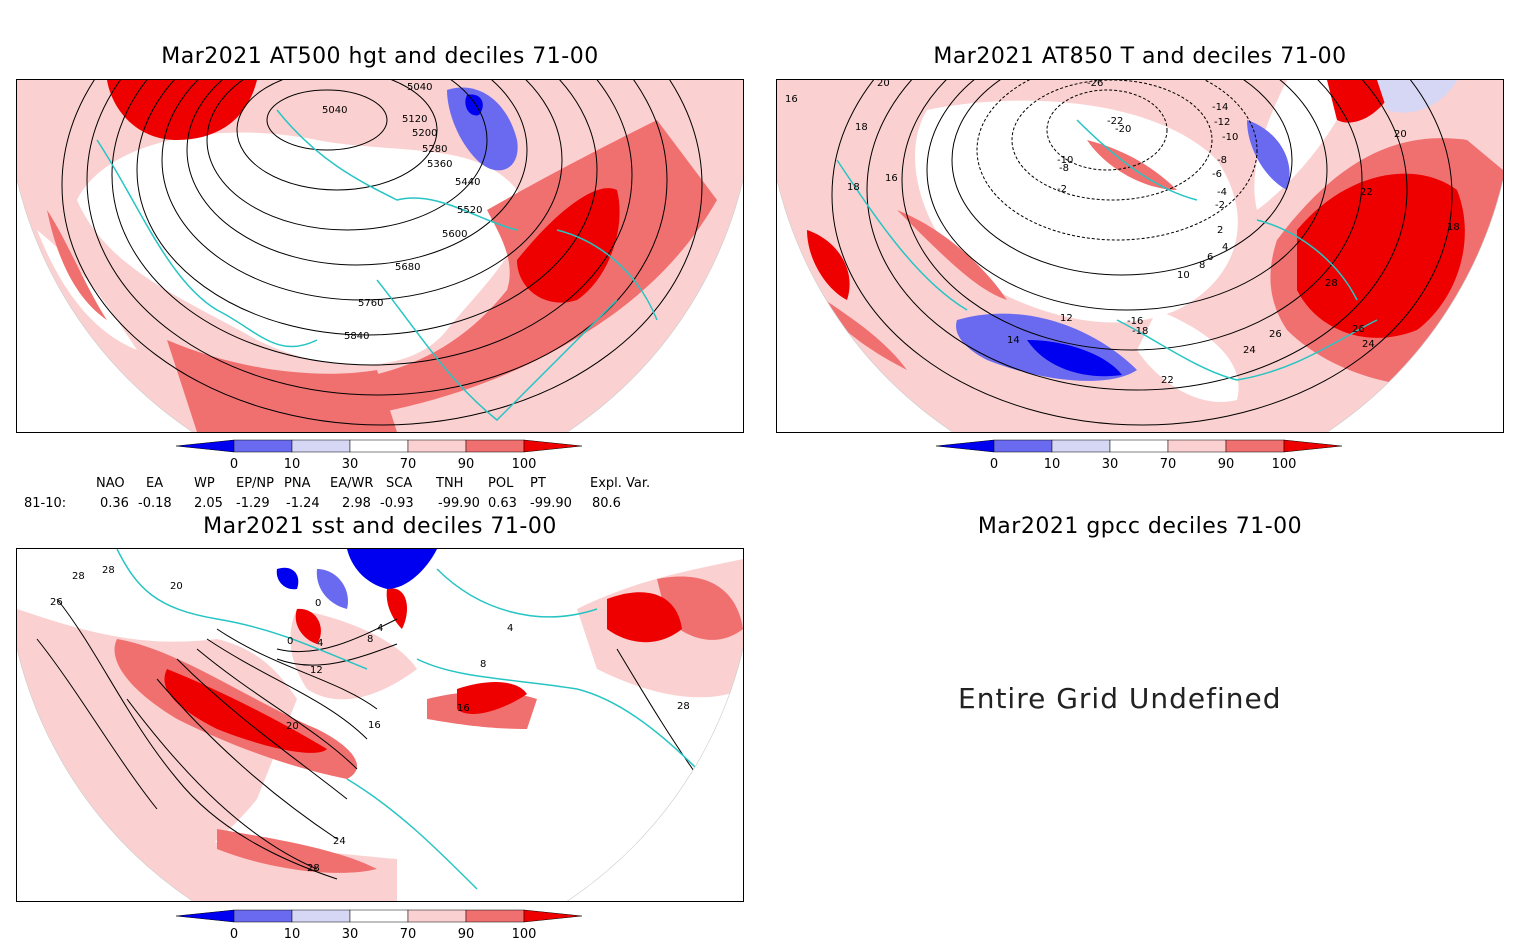 The height and width of the screenshot is (942, 1520). Describe the element at coordinates (204, 483) in the screenshot. I see `teleconnection-header: WP` at that location.